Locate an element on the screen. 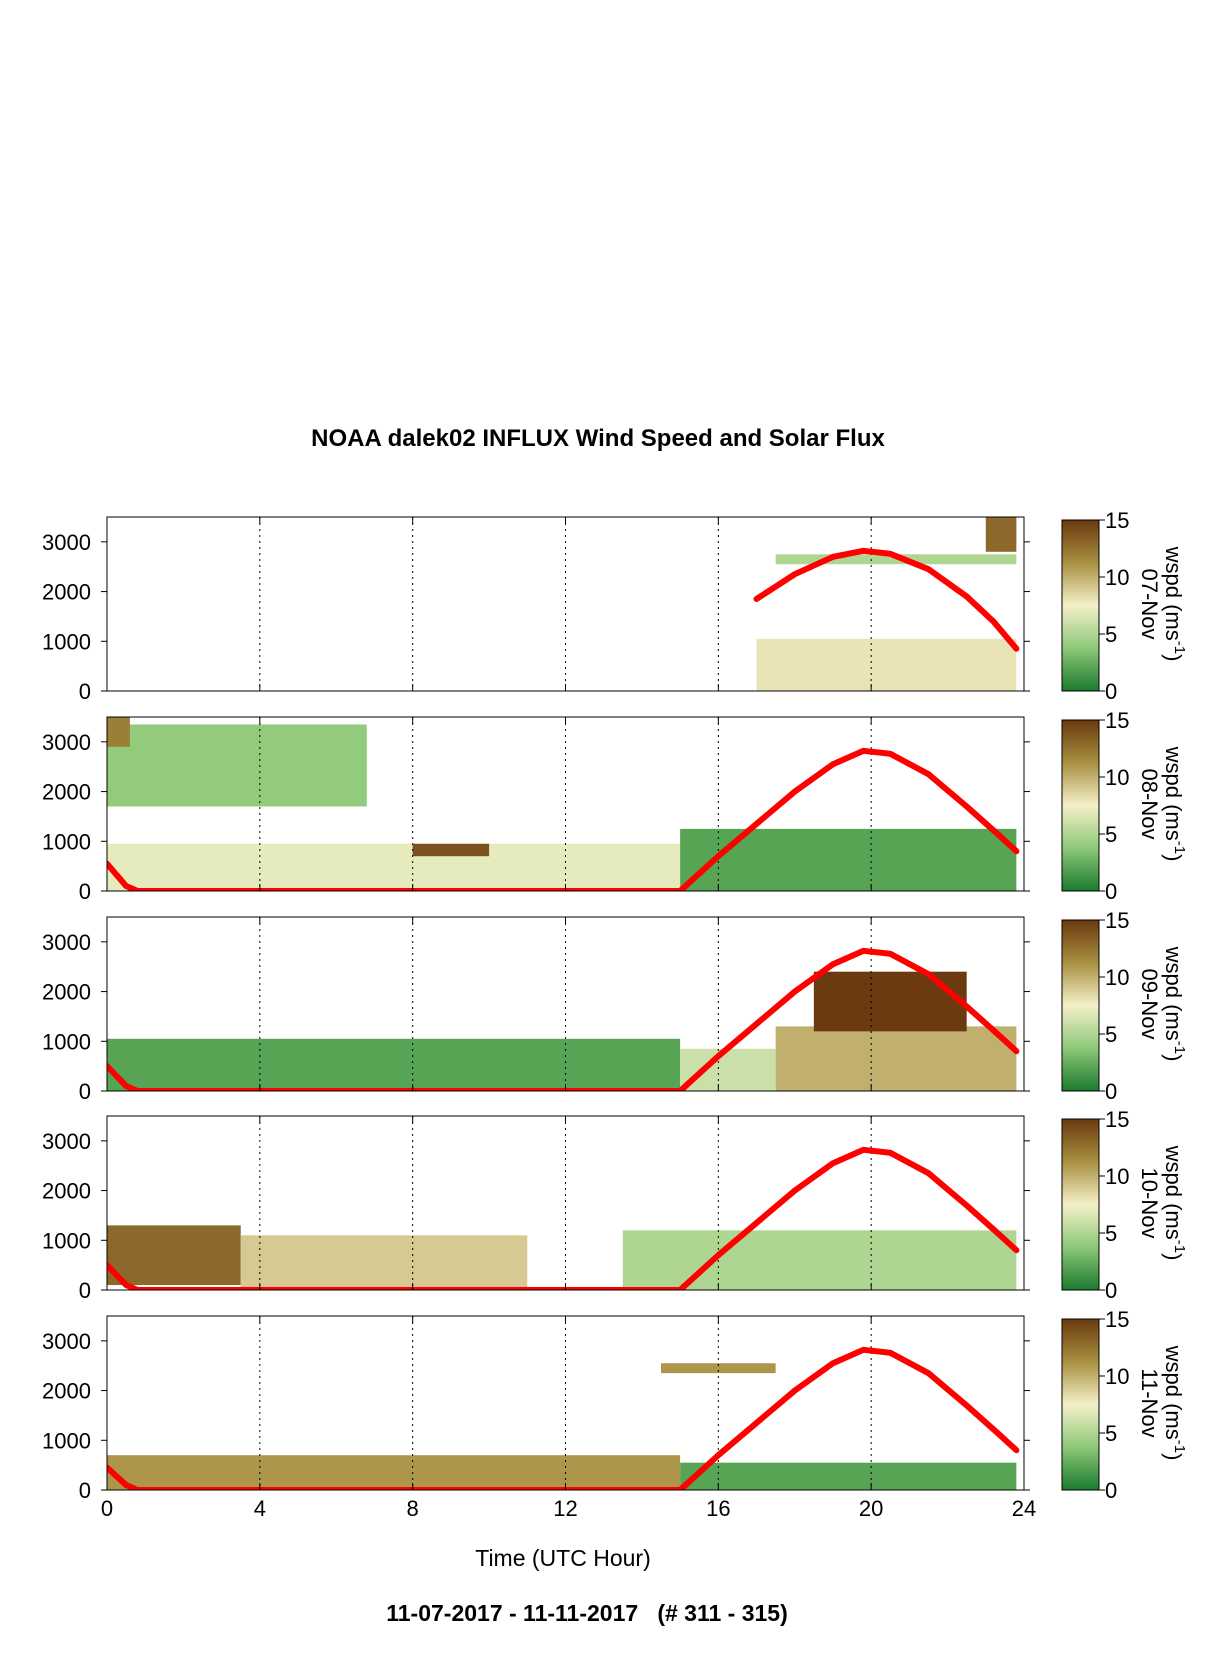 The width and height of the screenshot is (1227, 1655). panel-date-label: 07-Nov is located at coordinates (1149, 604).